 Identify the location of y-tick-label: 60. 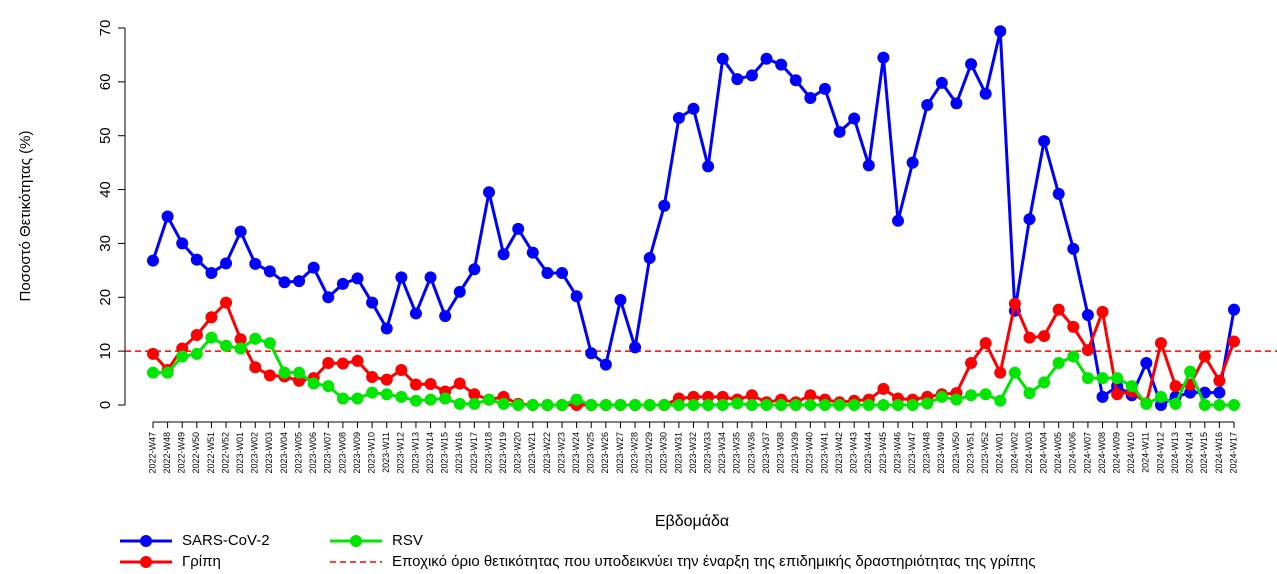
(105, 82).